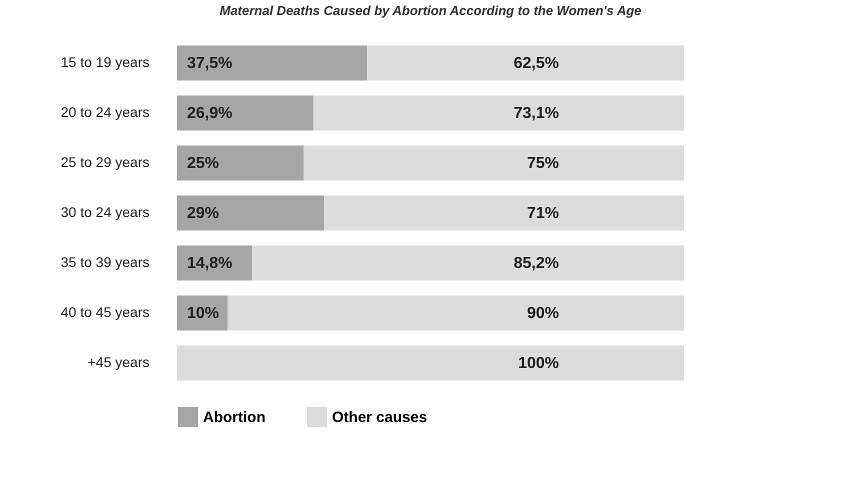 The height and width of the screenshot is (477, 849). I want to click on data-label: 37,5%, so click(209, 63).